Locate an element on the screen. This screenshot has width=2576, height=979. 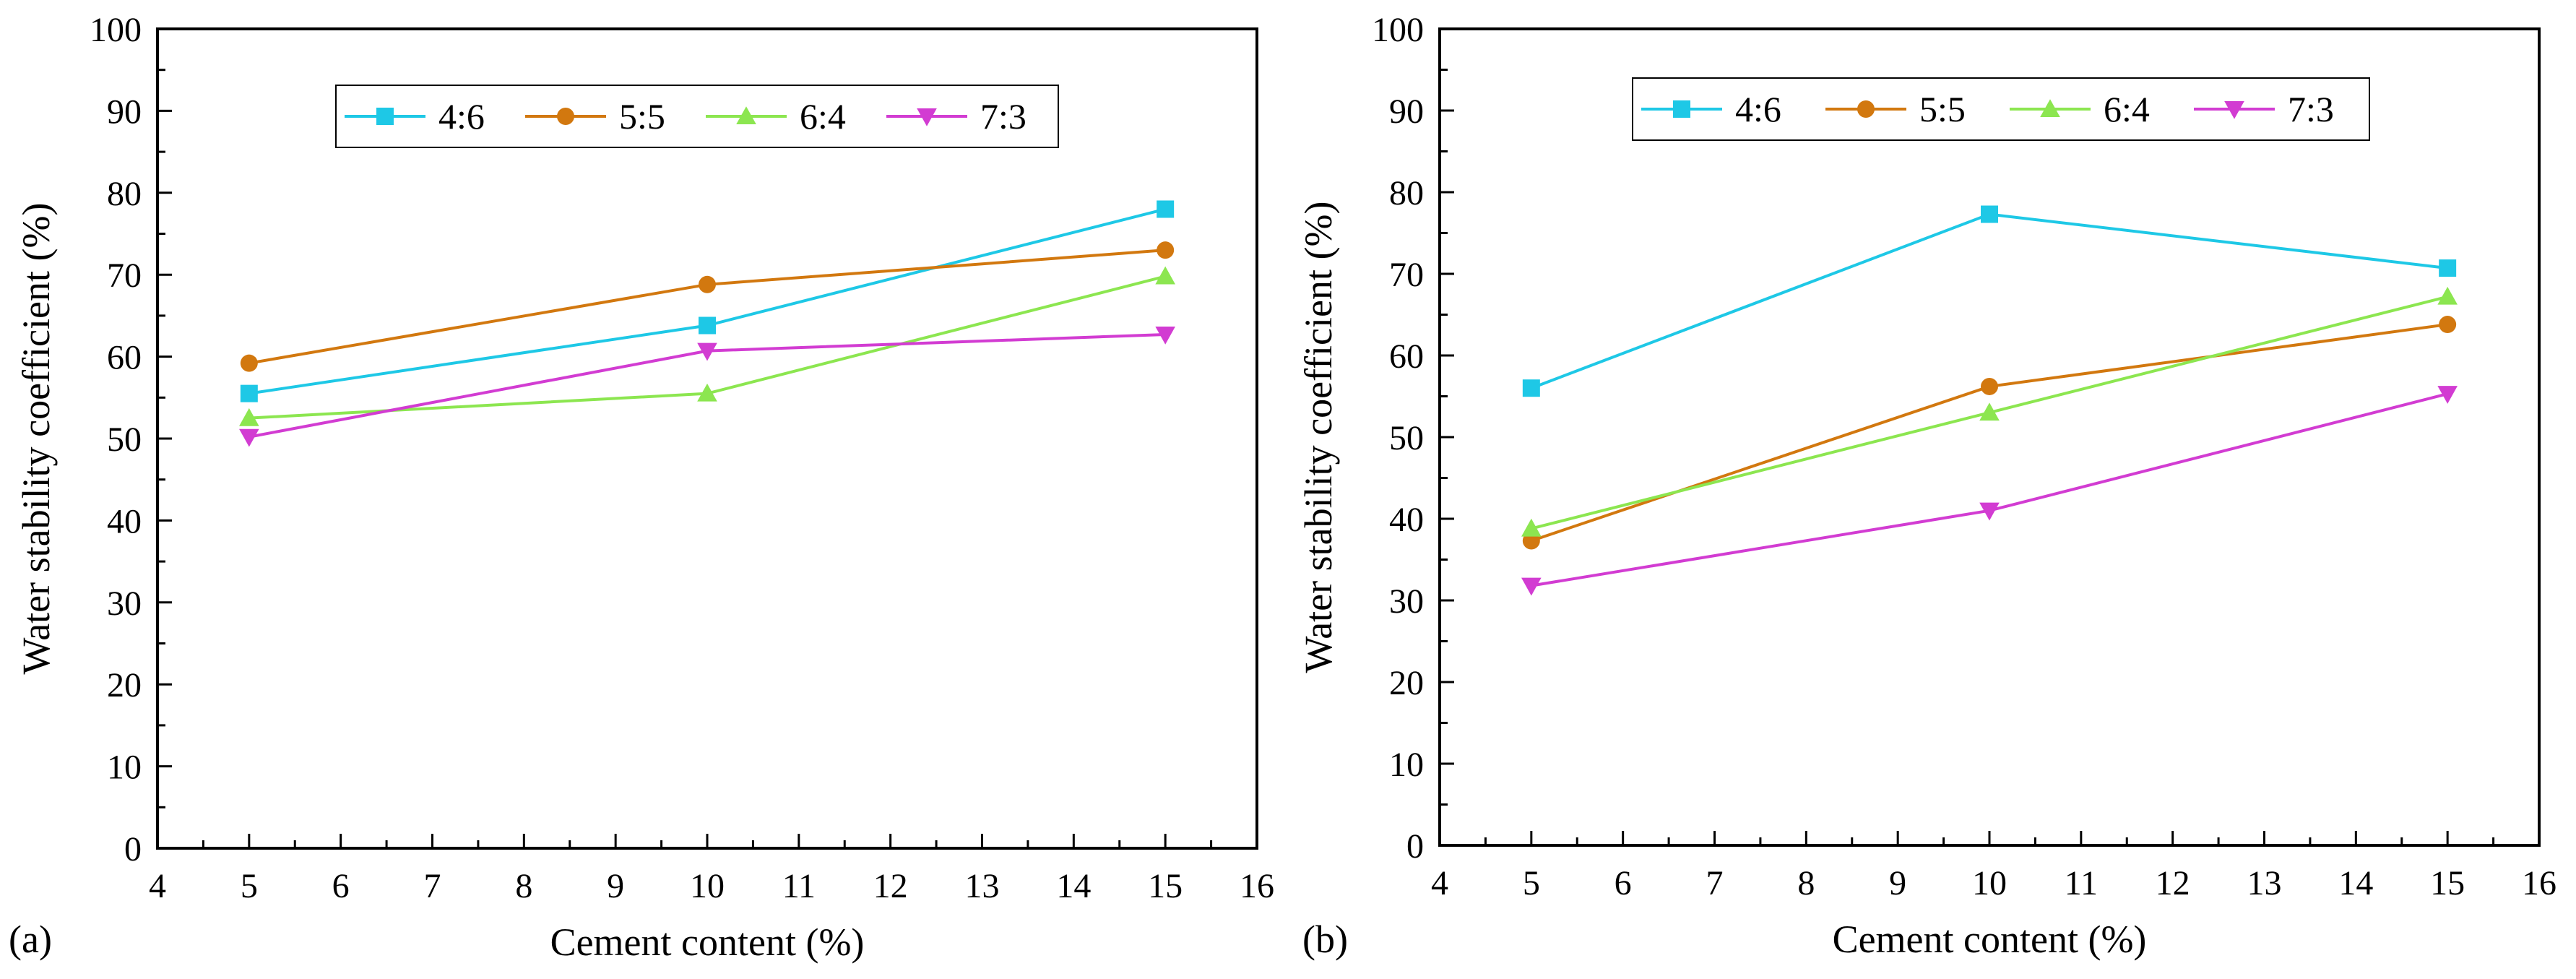
legend-label-5-5: 5:5 is located at coordinates (1942, 109).